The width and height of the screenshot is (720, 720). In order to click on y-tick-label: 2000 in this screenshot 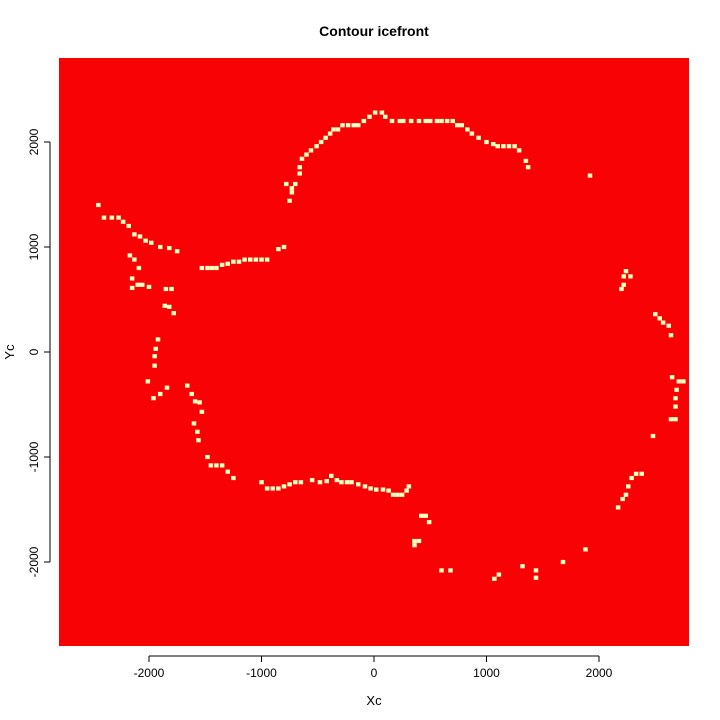, I will do `click(34, 141)`.